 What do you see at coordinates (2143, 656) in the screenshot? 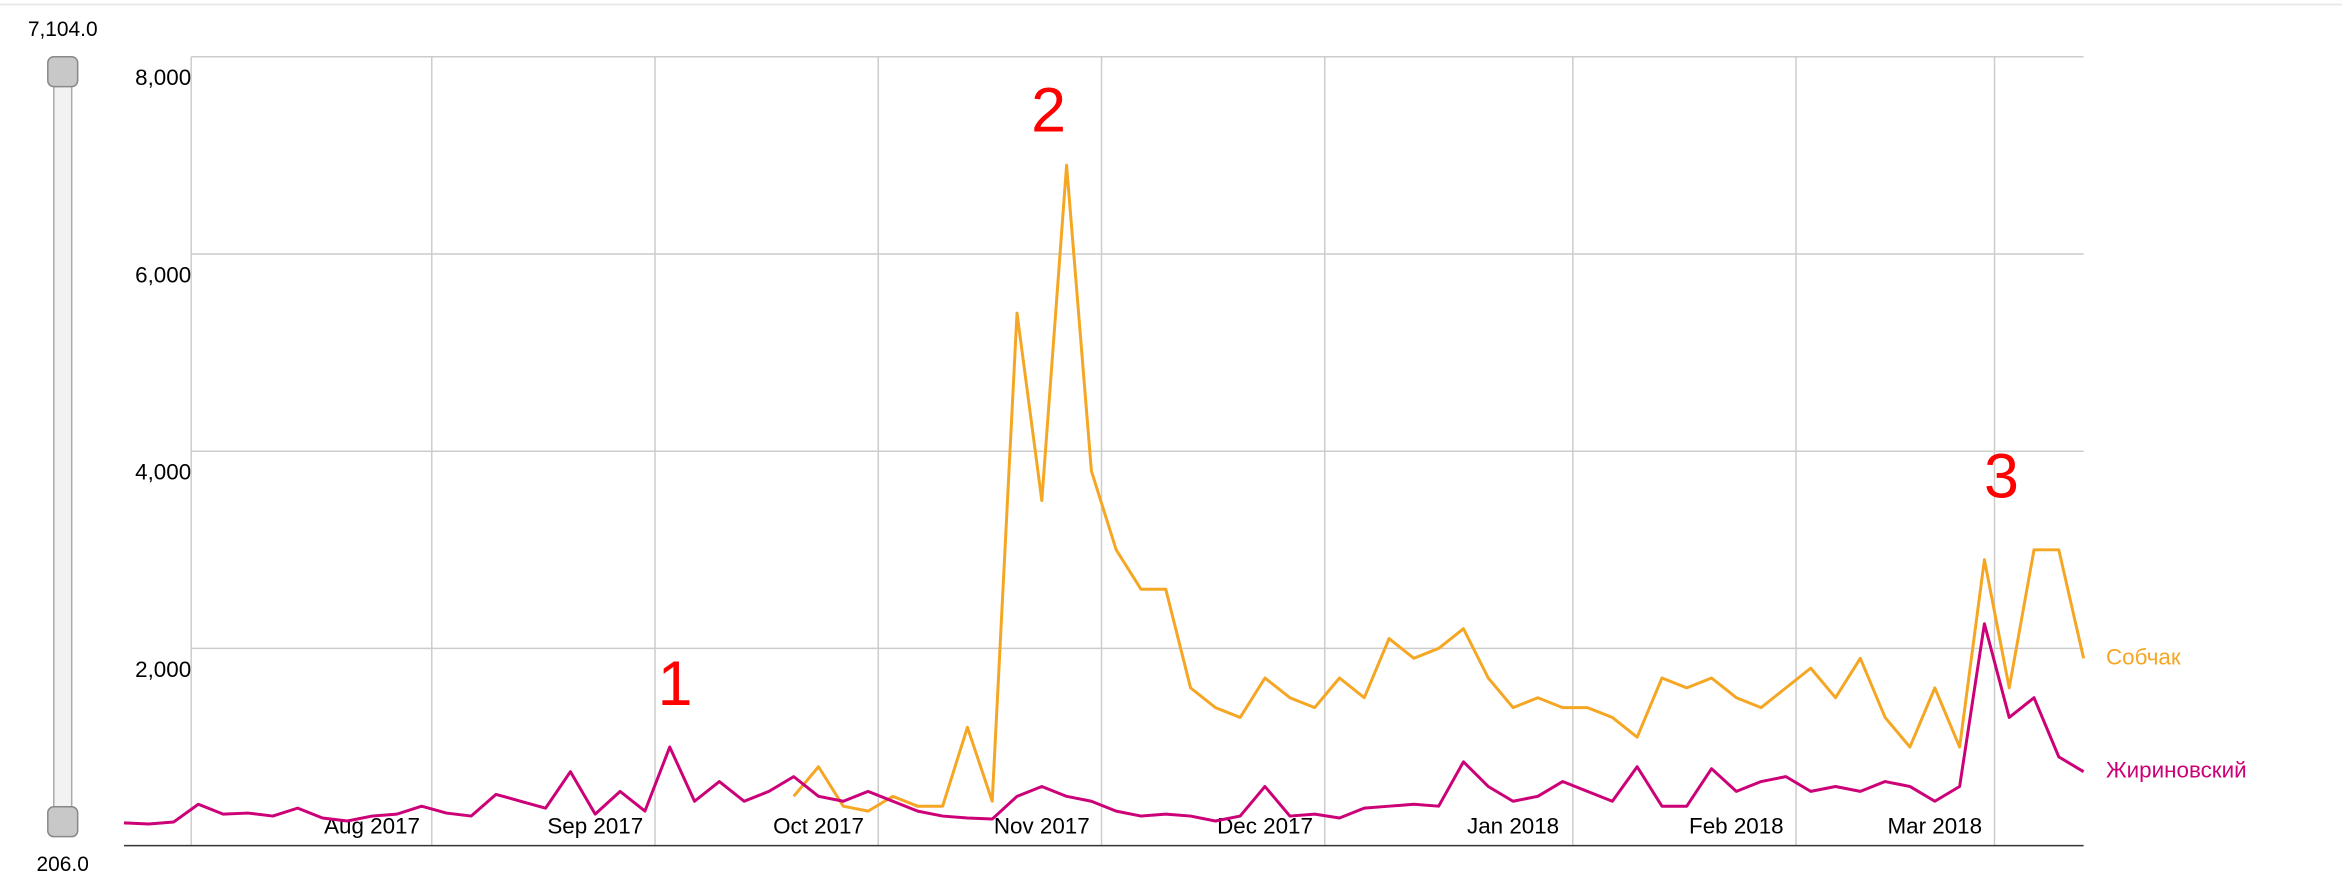
I see `series-label: Собчак` at bounding box center [2143, 656].